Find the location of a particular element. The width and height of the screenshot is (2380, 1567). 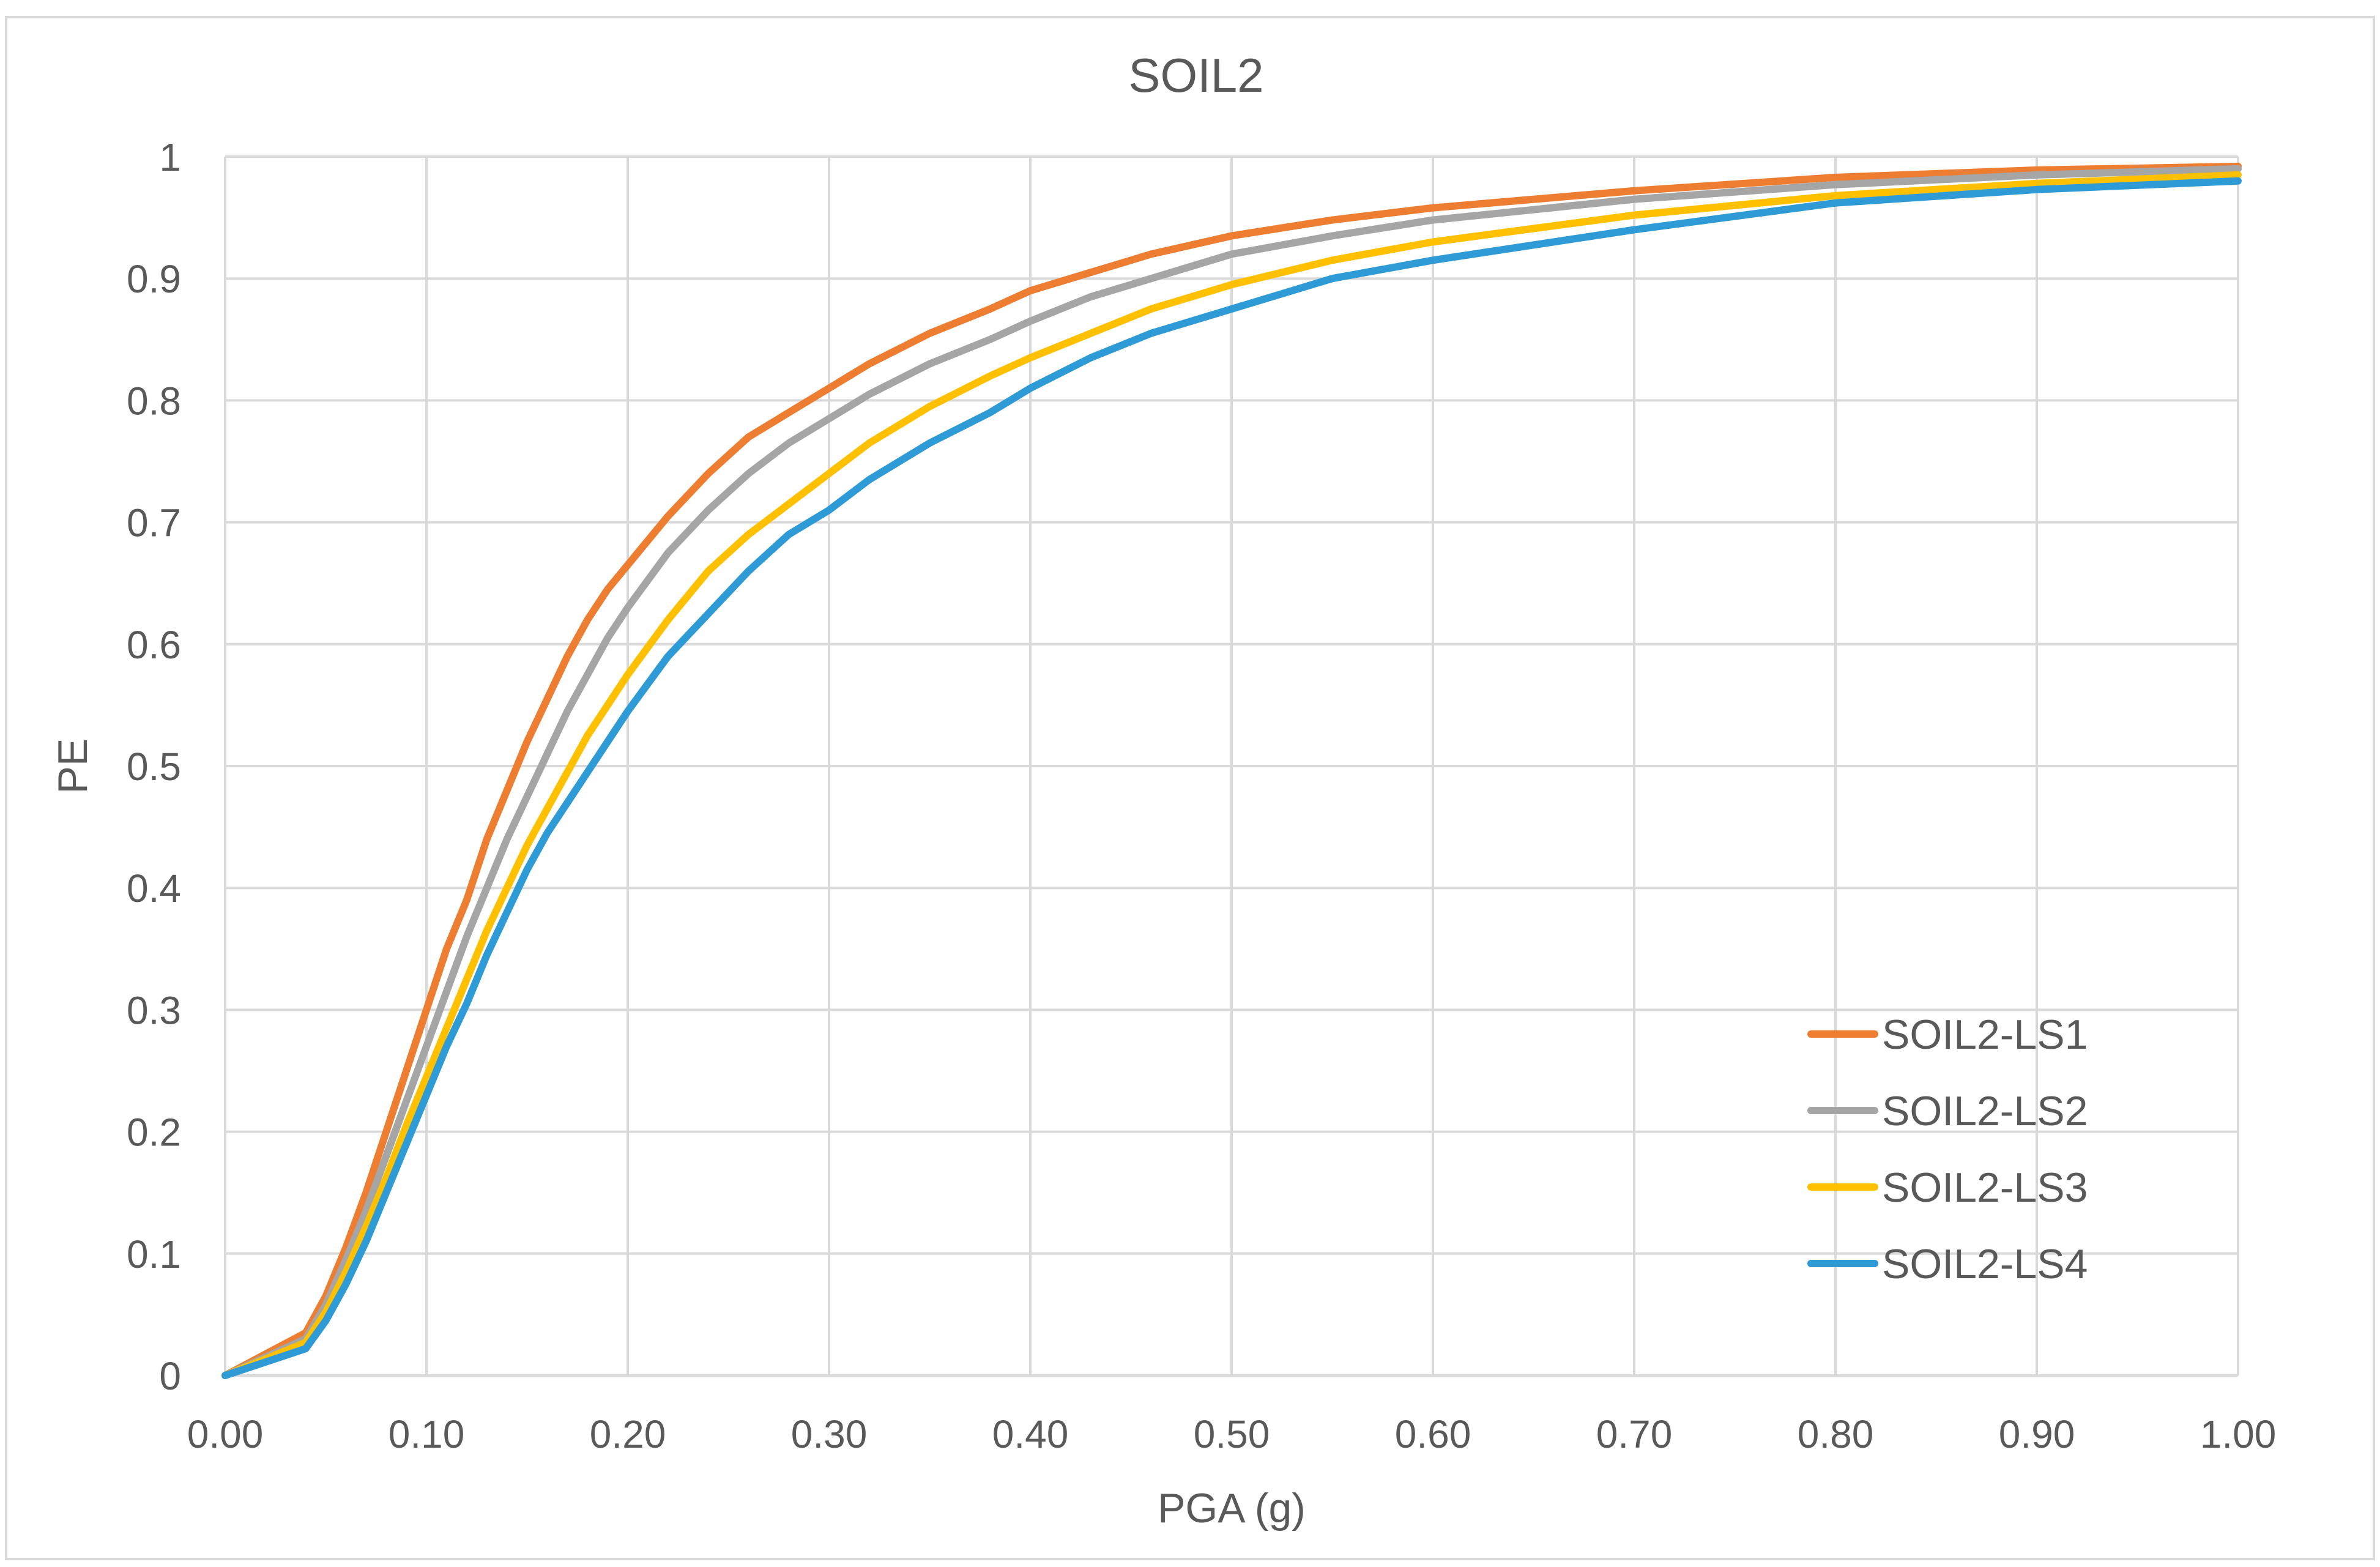

x-tick-label: 0.40 is located at coordinates (1031, 1434).